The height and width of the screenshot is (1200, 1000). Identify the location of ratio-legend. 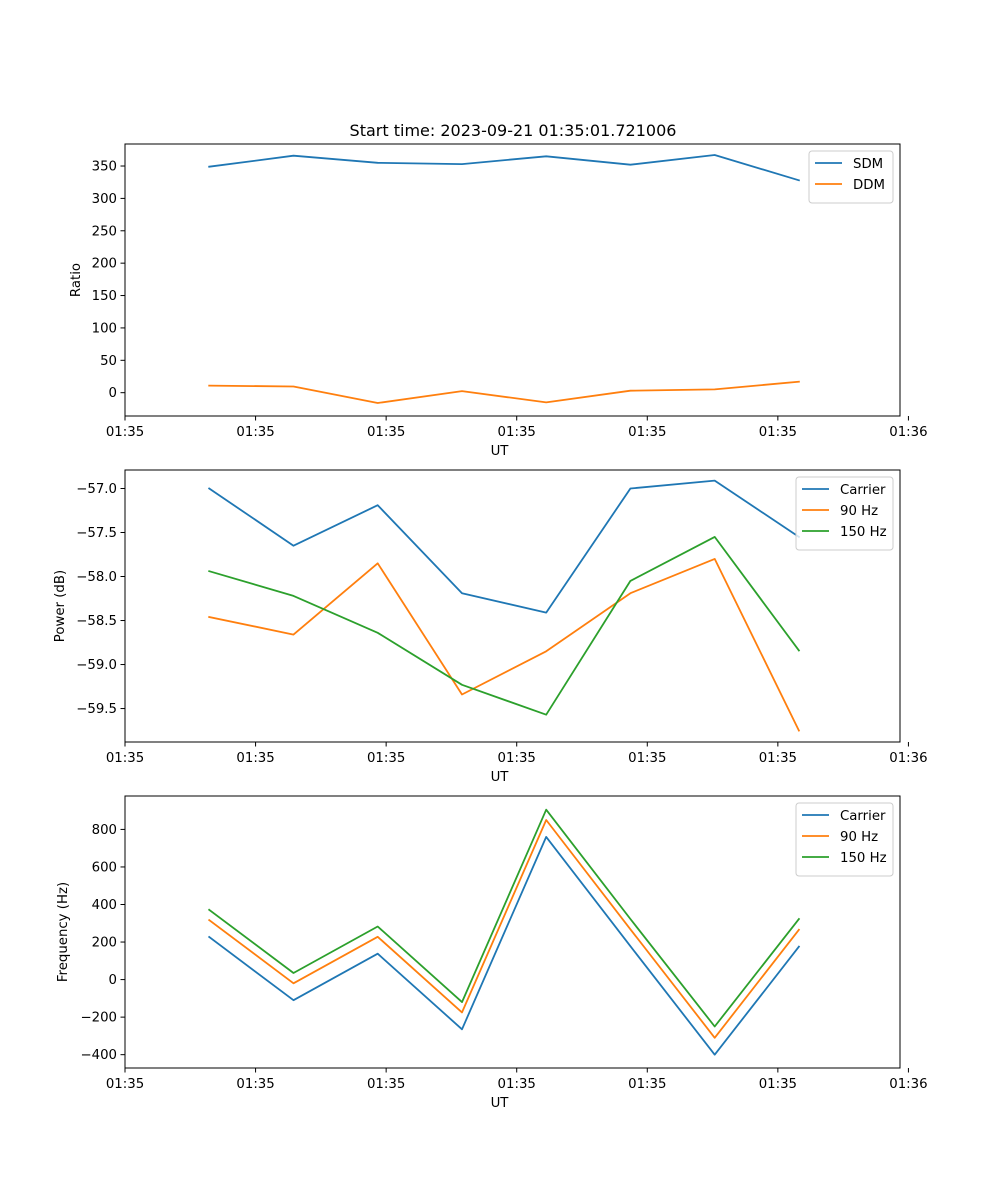
(851, 177).